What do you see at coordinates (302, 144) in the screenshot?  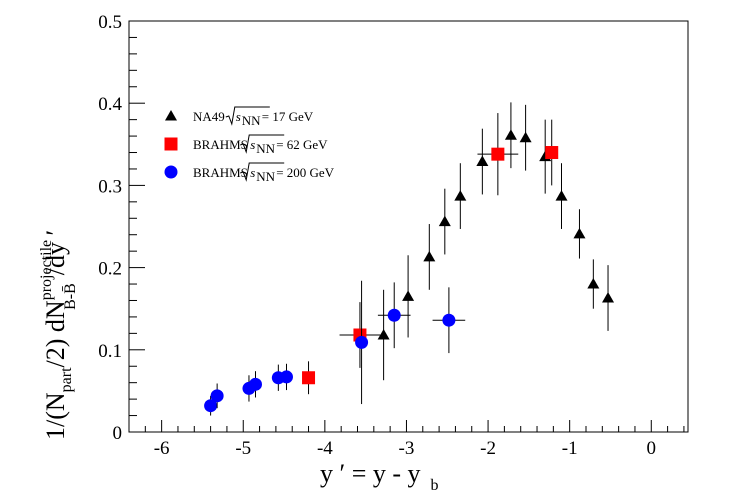 I see `legend-value: = 62 GeV` at bounding box center [302, 144].